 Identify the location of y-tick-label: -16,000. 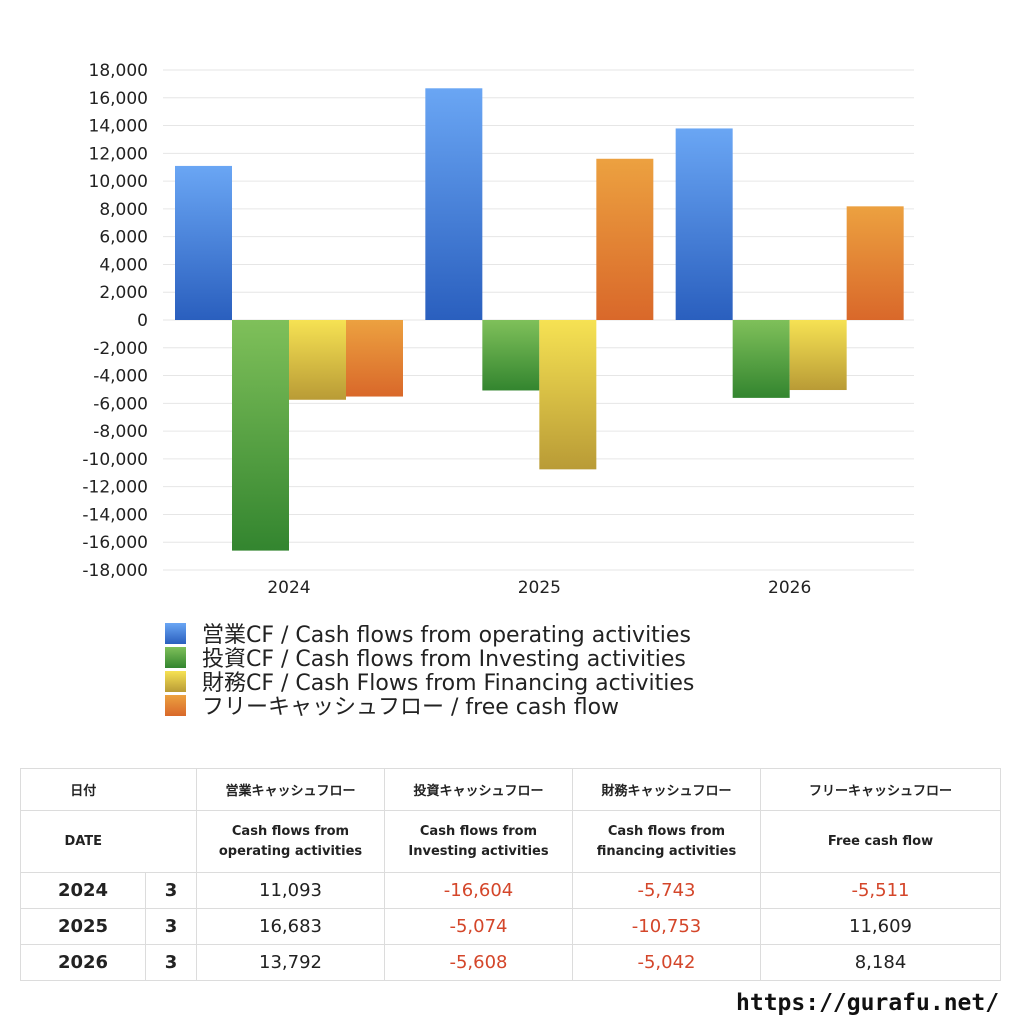
(115, 543).